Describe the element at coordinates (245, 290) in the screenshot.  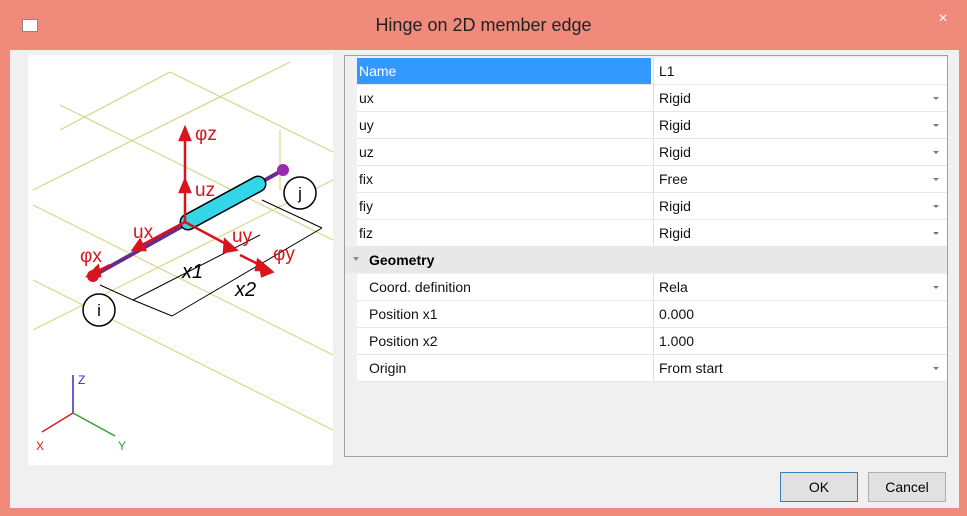
I see `label: x2` at that location.